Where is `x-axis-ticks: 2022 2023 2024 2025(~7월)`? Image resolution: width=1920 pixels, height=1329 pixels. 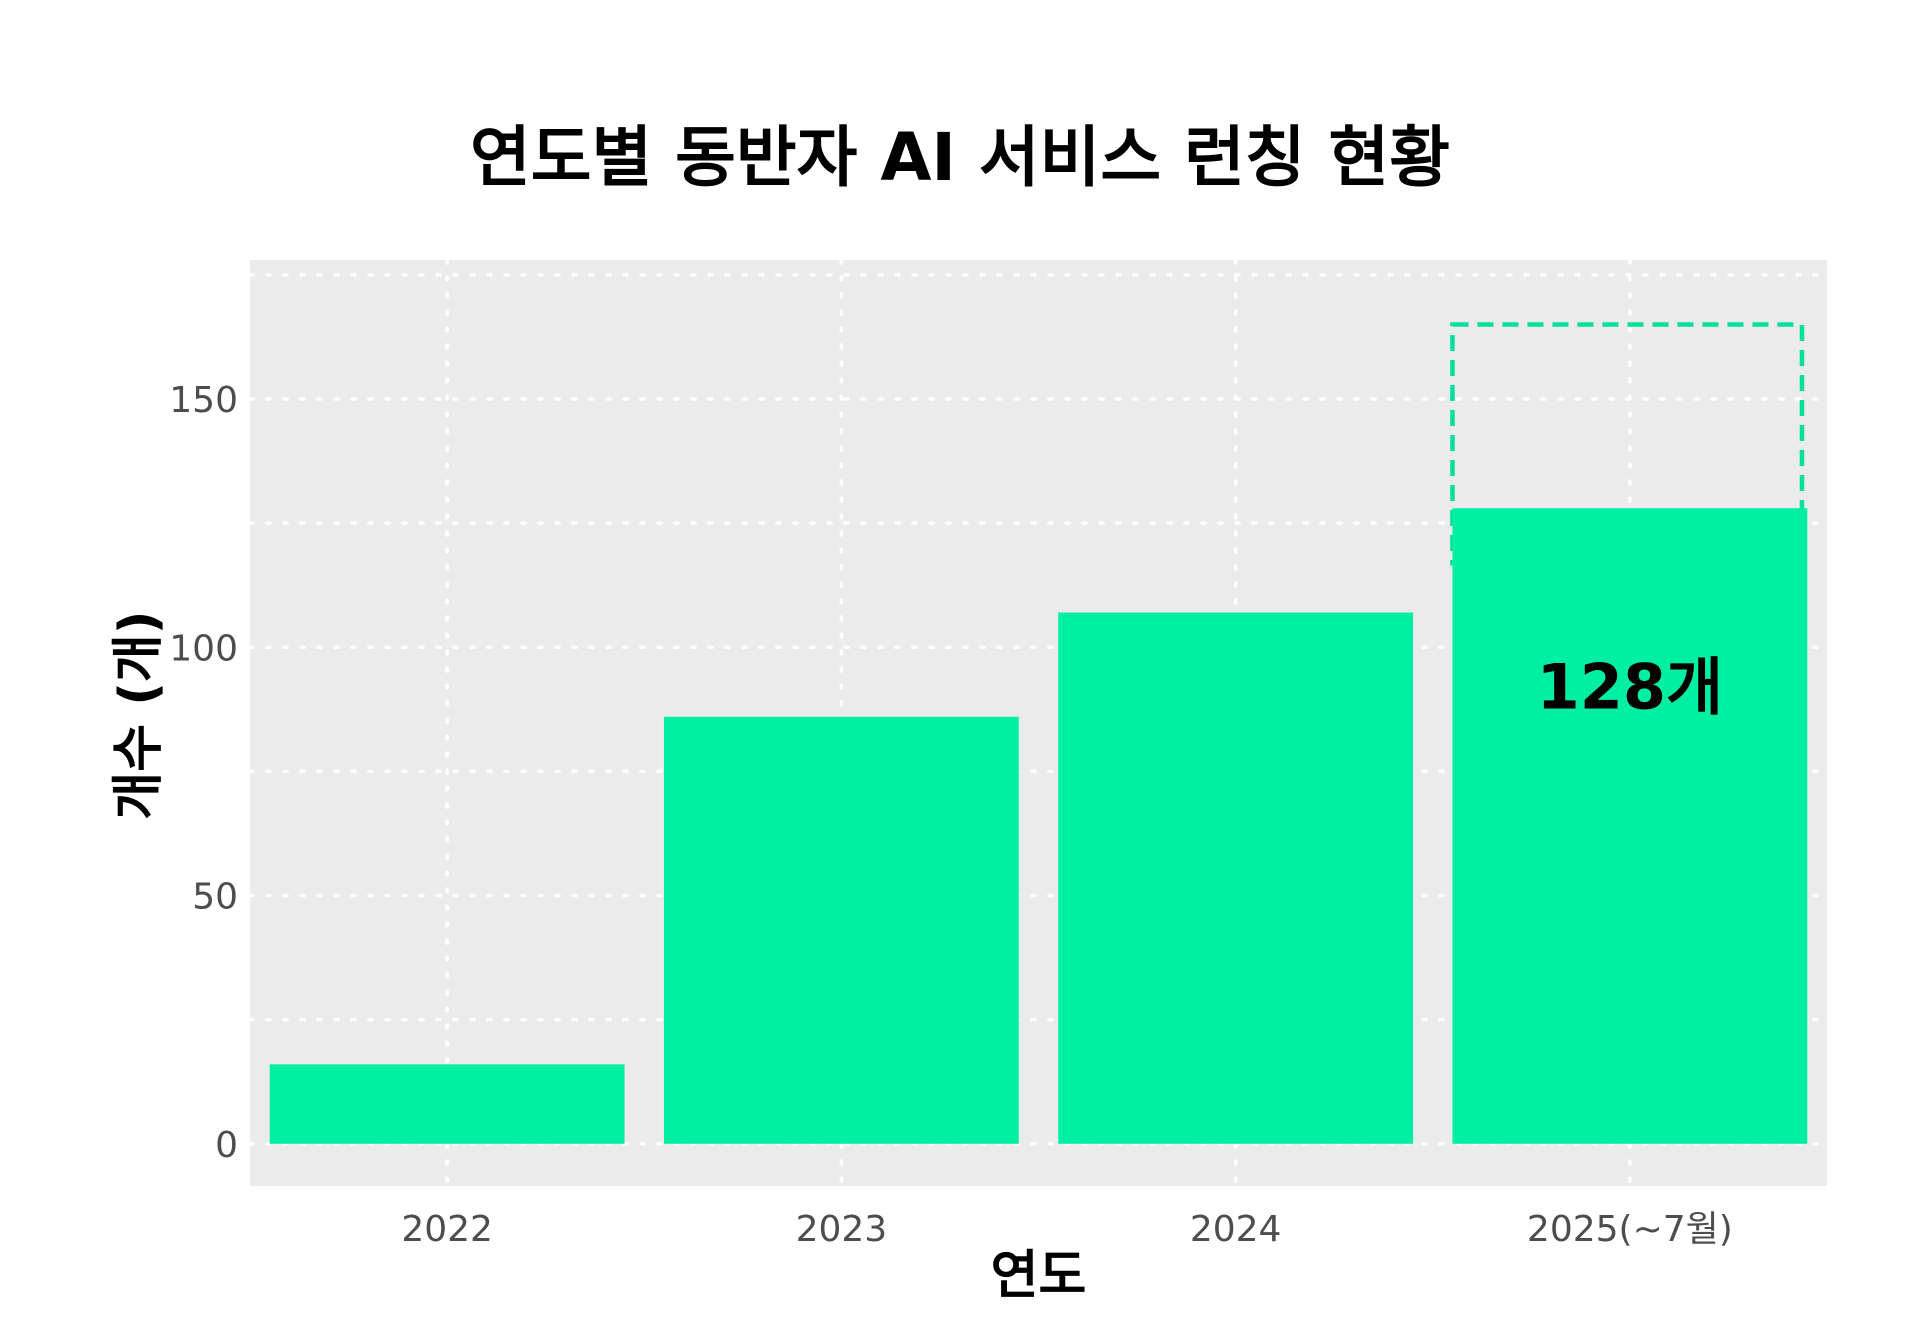 x-axis-ticks: 2022 2023 2024 2025(~7월) is located at coordinates (1067, 1229).